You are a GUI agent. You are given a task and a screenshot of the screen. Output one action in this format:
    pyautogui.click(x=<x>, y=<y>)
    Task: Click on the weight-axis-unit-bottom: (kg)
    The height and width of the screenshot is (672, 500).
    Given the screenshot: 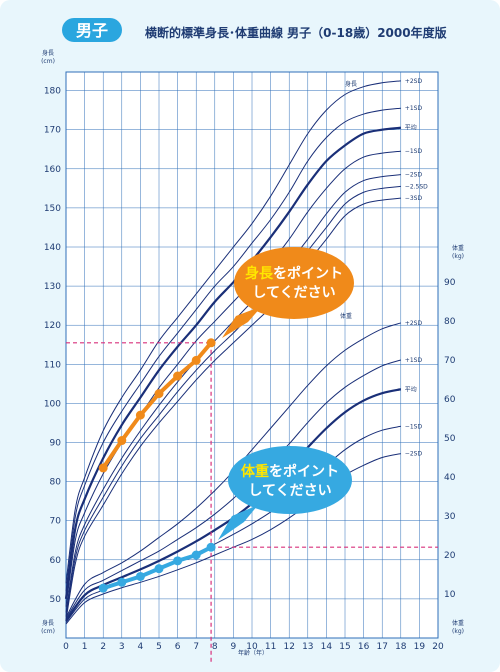 What is the action you would take?
    pyautogui.click(x=458, y=631)
    